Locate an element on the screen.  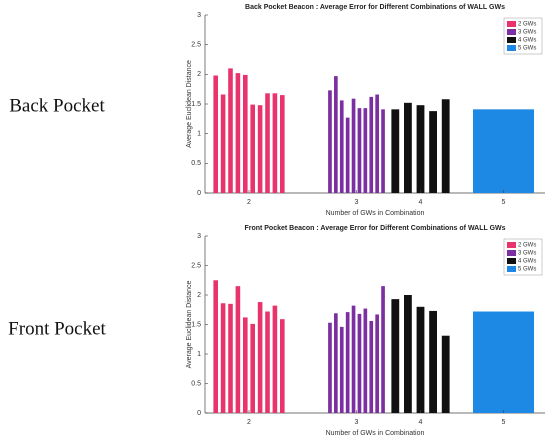
side-label: Back Pocket is located at coordinates (57, 105).